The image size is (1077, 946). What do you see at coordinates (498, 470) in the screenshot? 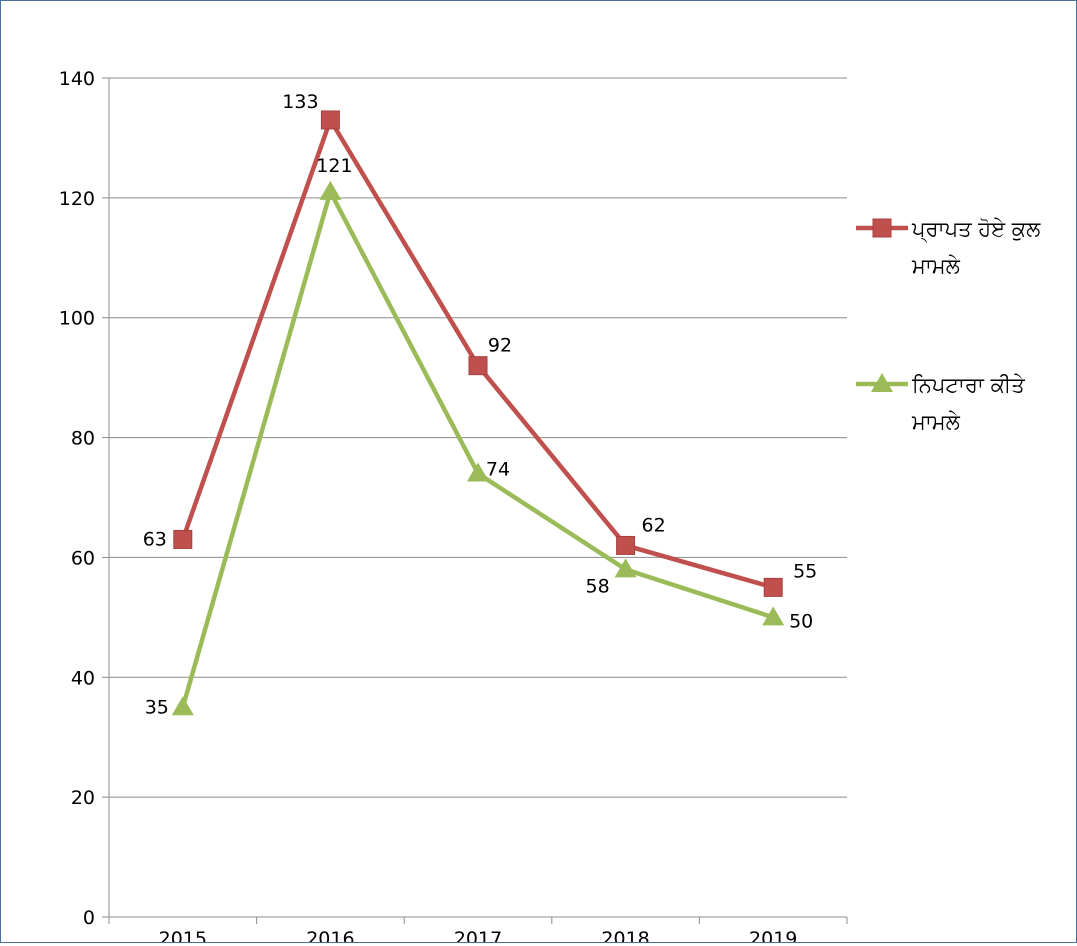
I see `data-label: 74` at bounding box center [498, 470].